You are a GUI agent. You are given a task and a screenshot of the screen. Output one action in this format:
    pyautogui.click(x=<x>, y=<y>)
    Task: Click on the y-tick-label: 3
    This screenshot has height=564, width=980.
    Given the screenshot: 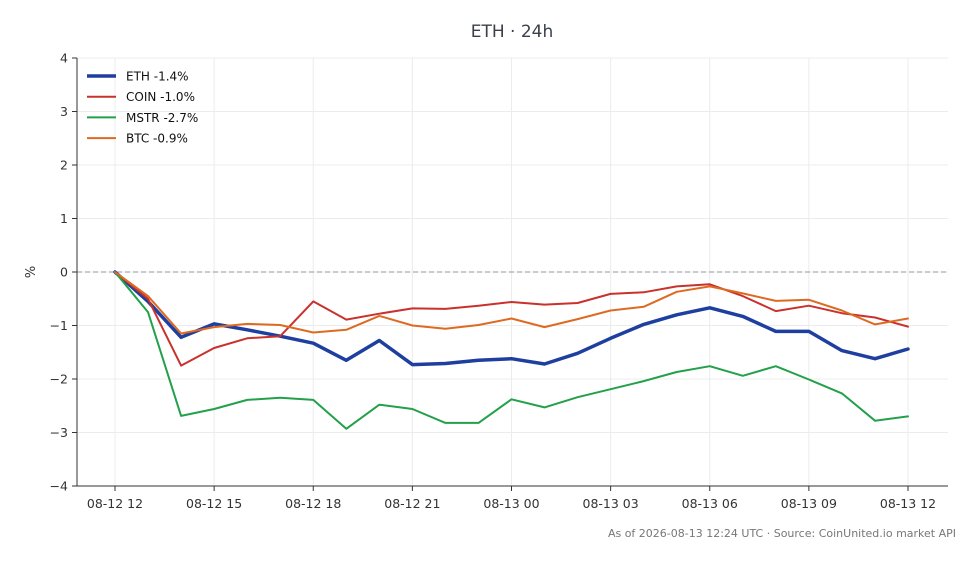 What is the action you would take?
    pyautogui.click(x=64, y=111)
    